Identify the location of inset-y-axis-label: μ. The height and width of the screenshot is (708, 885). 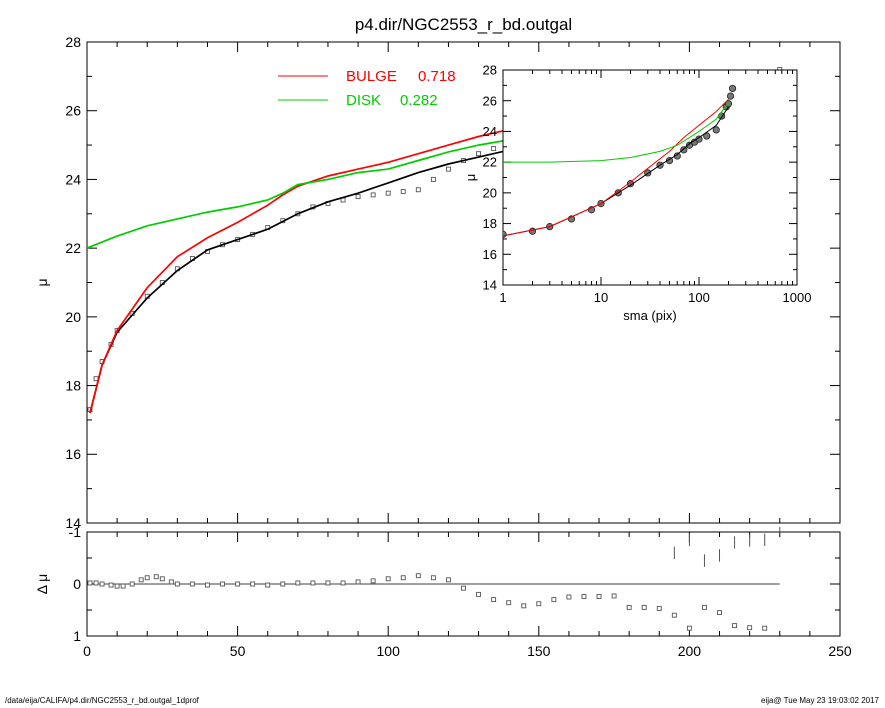
(470, 178).